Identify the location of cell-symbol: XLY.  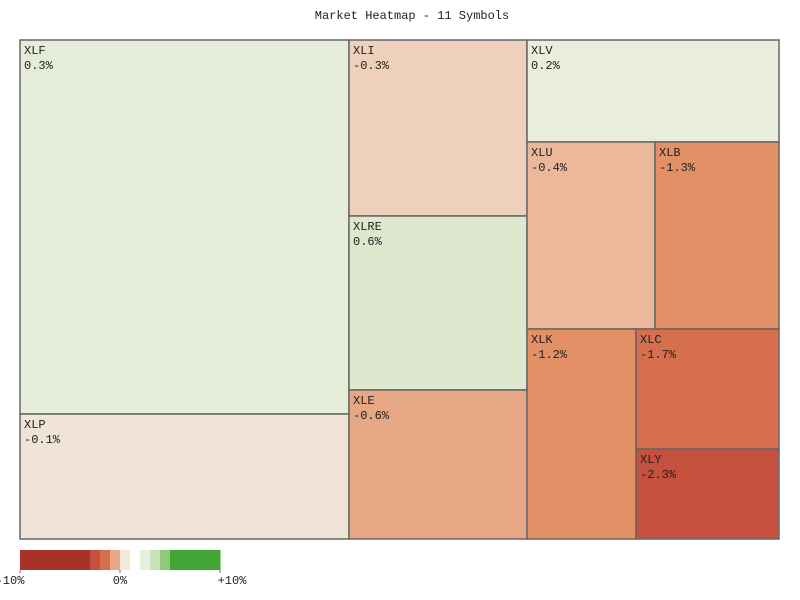
(651, 460).